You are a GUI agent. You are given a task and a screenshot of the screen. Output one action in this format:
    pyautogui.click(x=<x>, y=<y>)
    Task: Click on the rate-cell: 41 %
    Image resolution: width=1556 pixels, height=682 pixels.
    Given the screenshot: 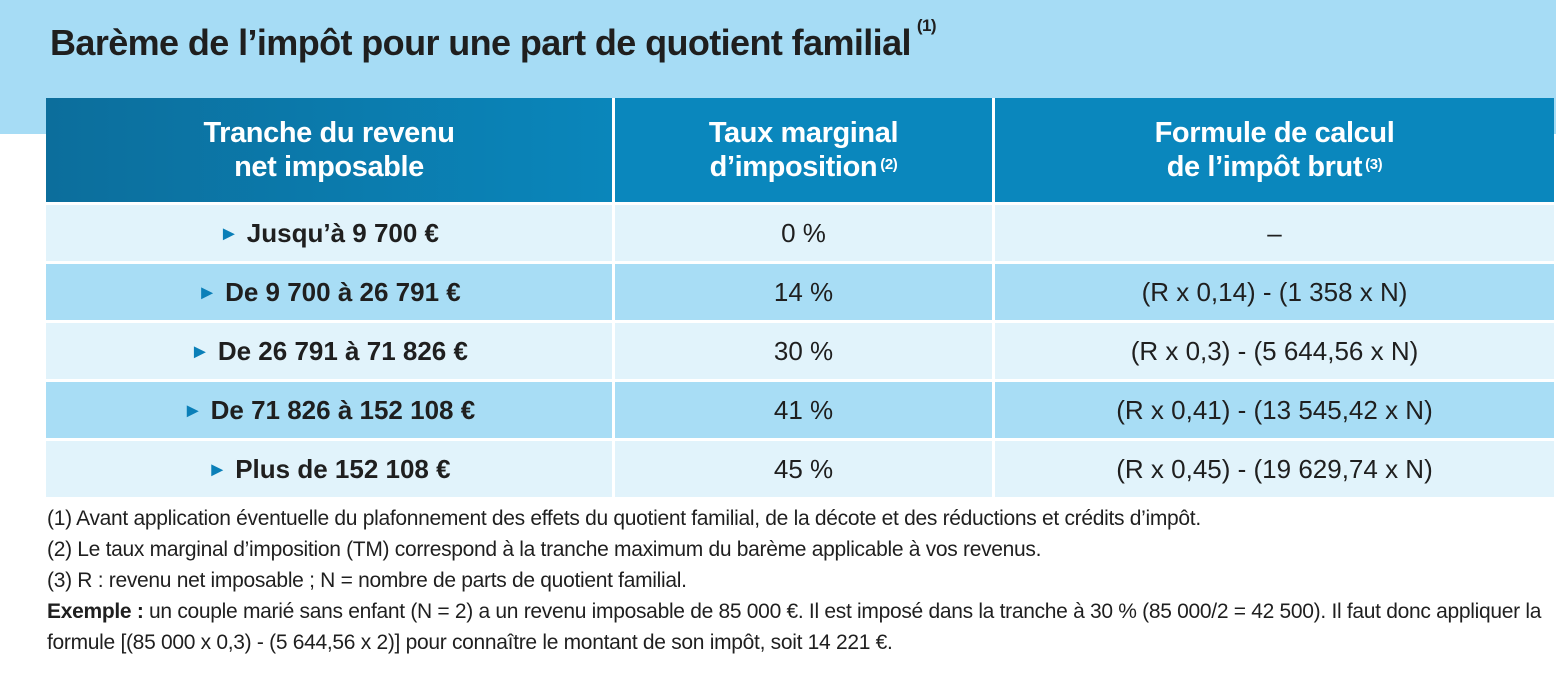 What is the action you would take?
    pyautogui.click(x=802, y=408)
    